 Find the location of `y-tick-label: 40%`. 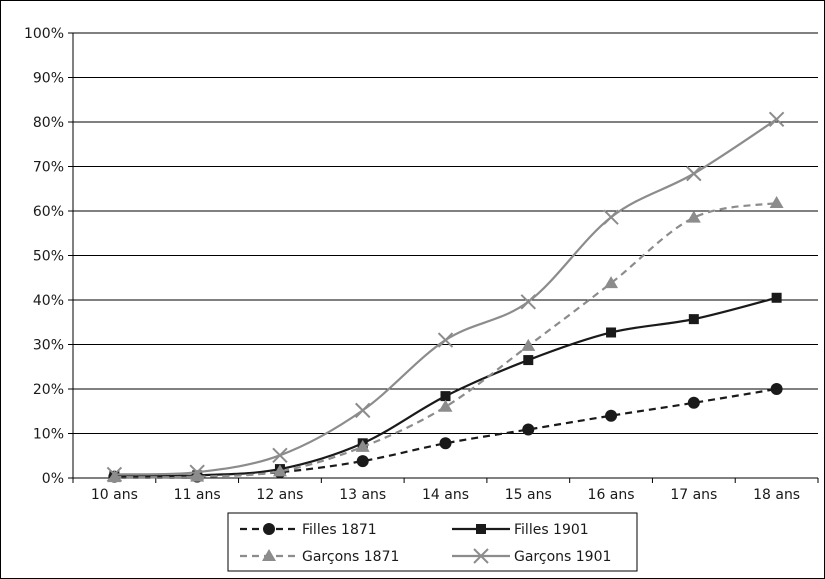

y-tick-label: 40% is located at coordinates (48, 301).